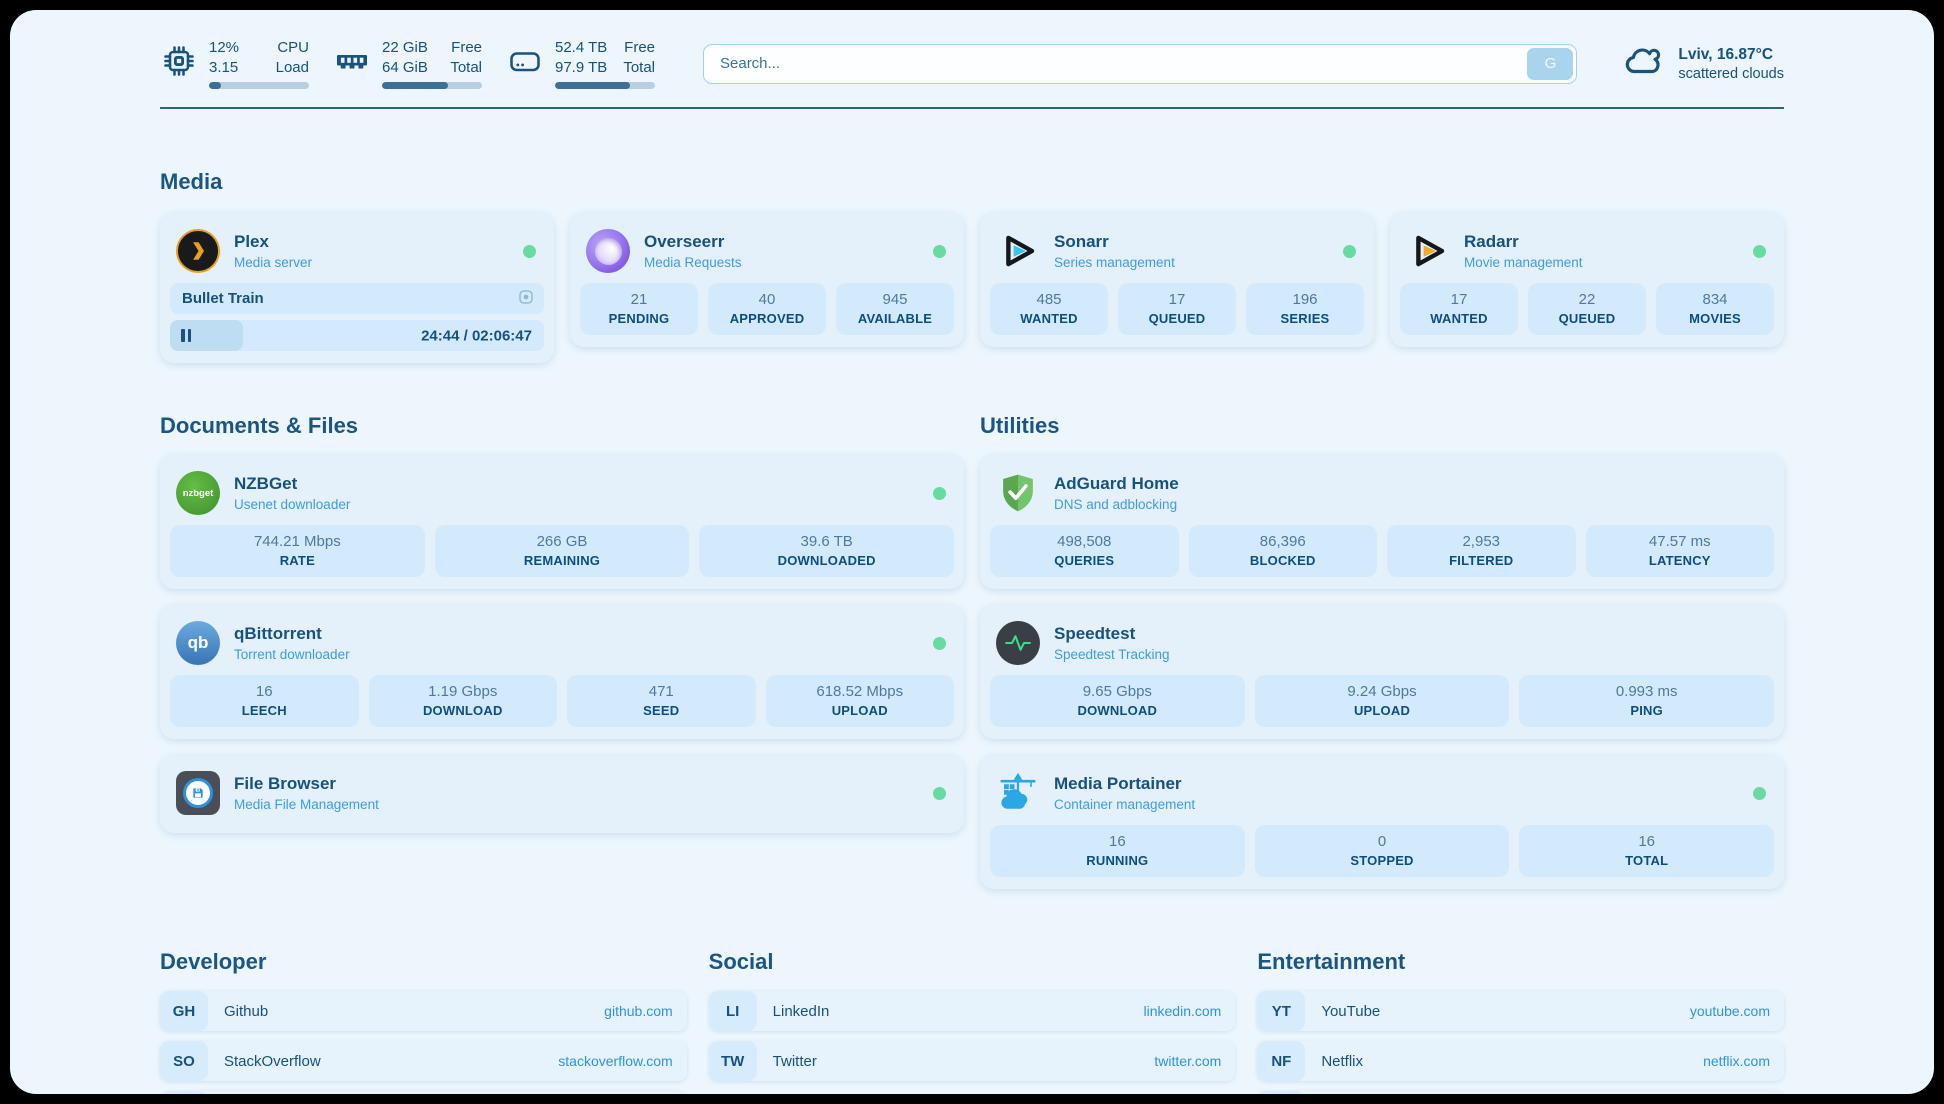  I want to click on stat-pill: 21 PENDING, so click(639, 309).